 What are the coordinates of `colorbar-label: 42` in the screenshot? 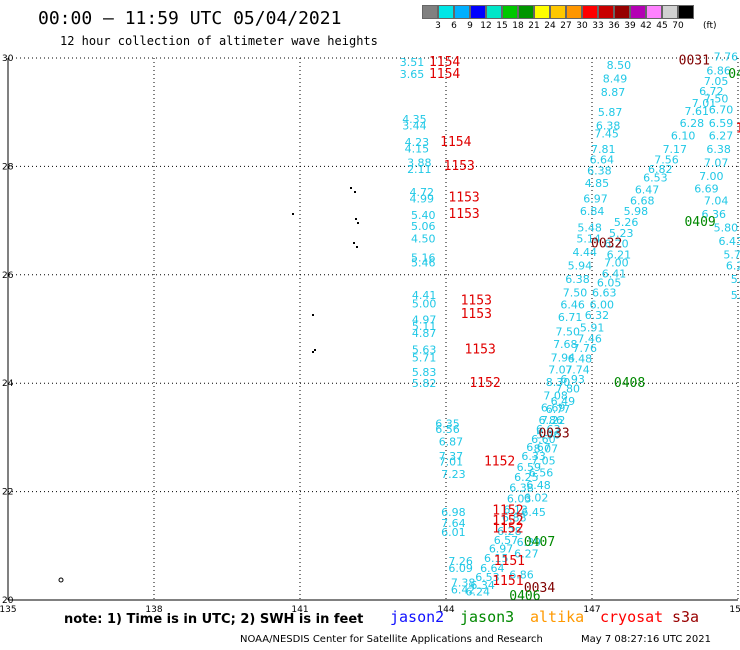 It's located at (646, 26).